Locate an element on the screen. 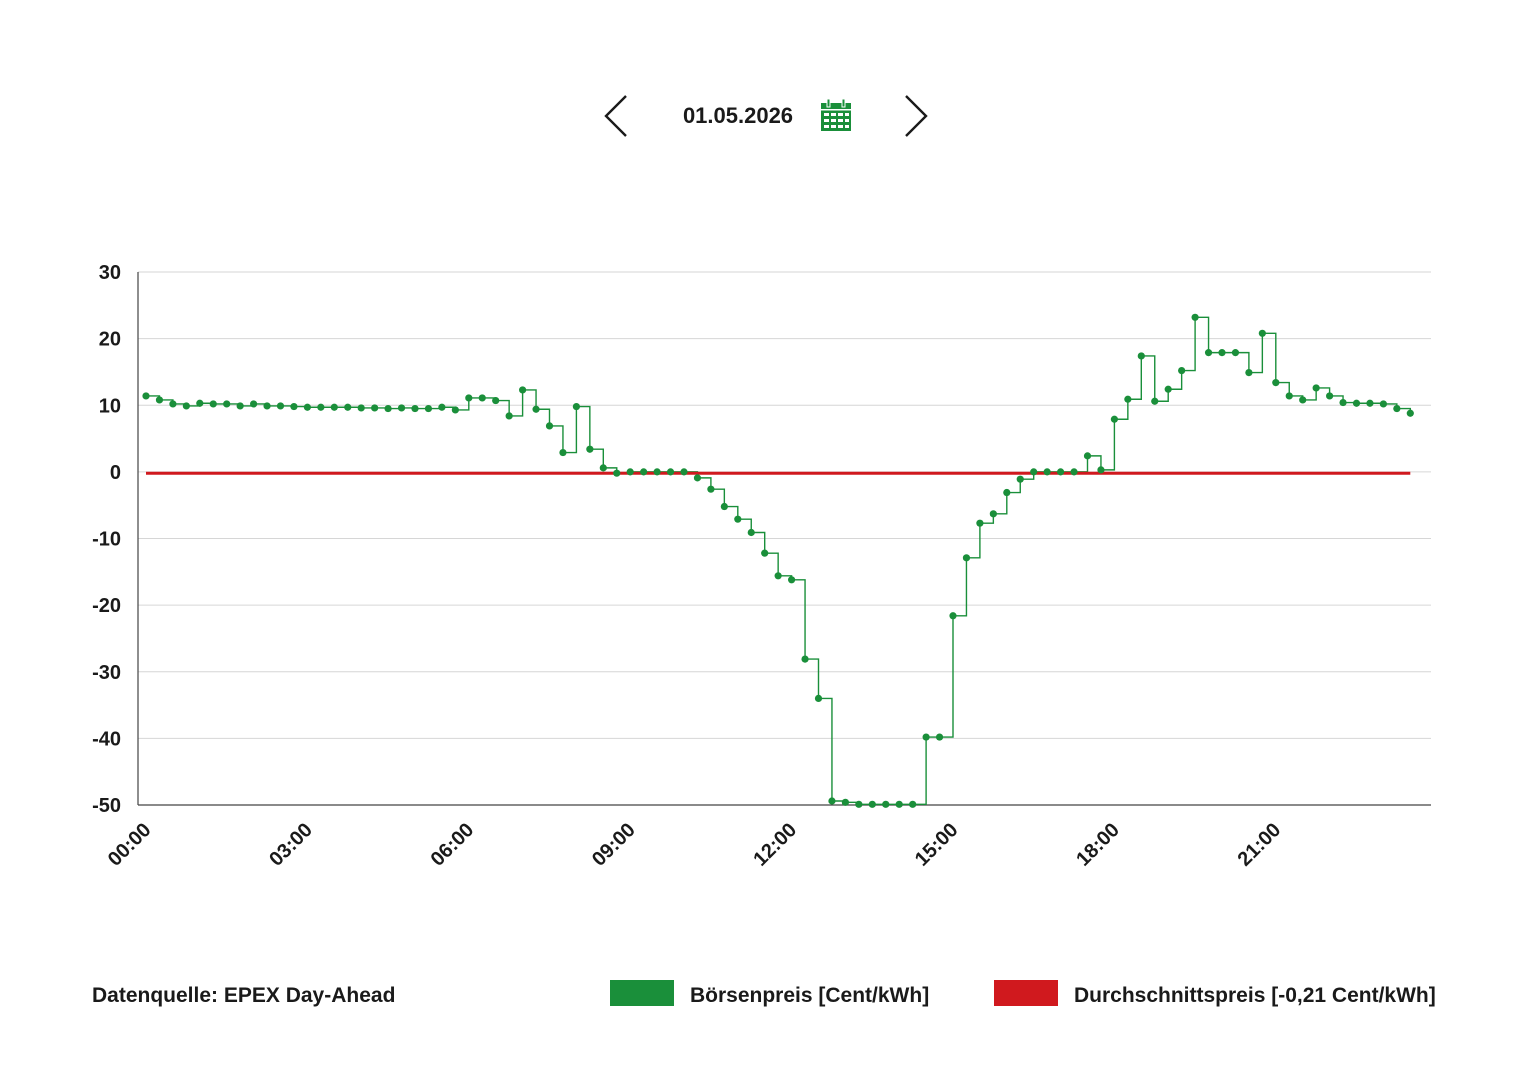 This screenshot has width=1528, height=1080. y-tick-label: 10 is located at coordinates (110, 406).